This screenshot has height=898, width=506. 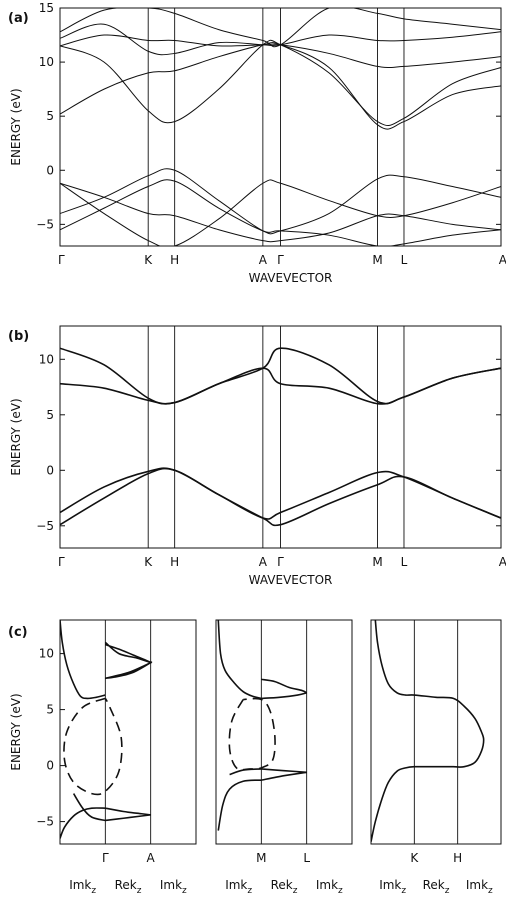 What do you see at coordinates (18, 336) in the screenshot?
I see `panel-label: (b)` at bounding box center [18, 336].